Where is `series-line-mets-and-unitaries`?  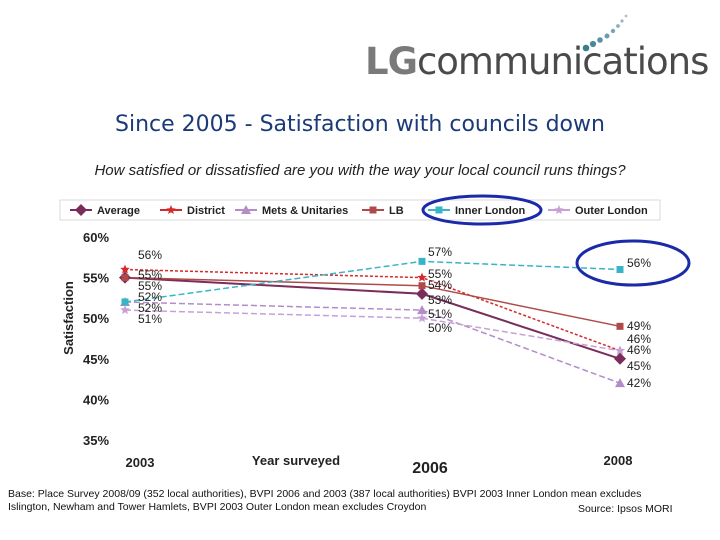 series-line-mets-and-unitaries is located at coordinates (372, 342).